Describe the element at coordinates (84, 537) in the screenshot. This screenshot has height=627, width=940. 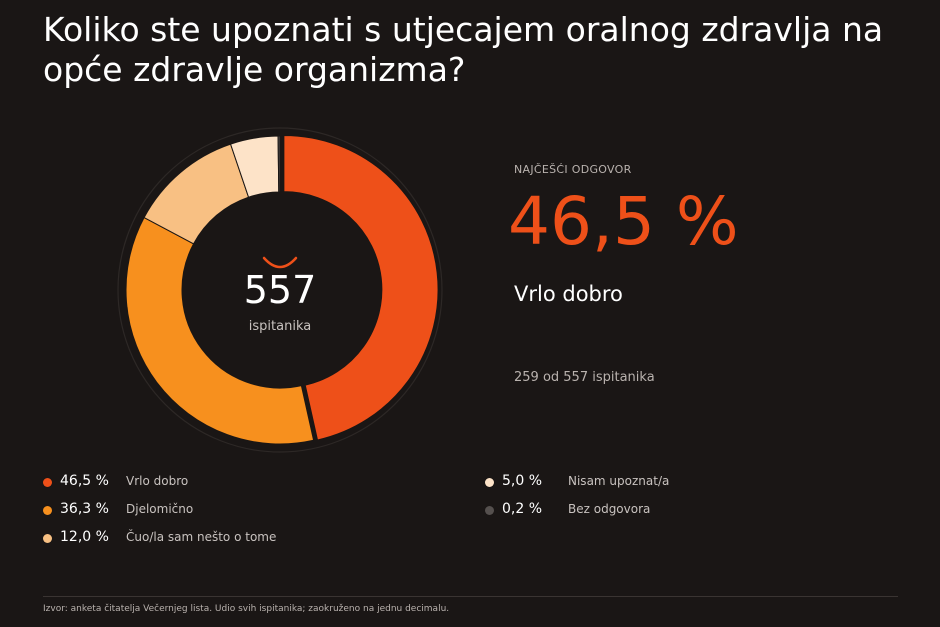
I see `legend-percent: 12,0 %` at that location.